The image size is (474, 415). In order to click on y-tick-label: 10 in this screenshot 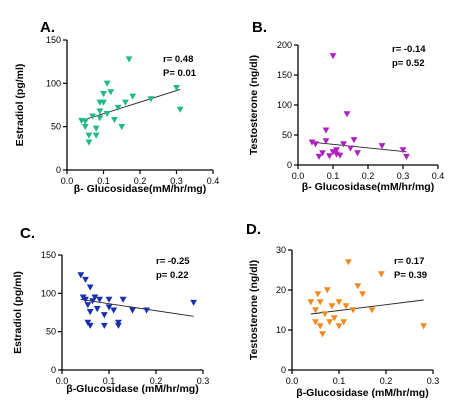, I will do `click(281, 330)`.